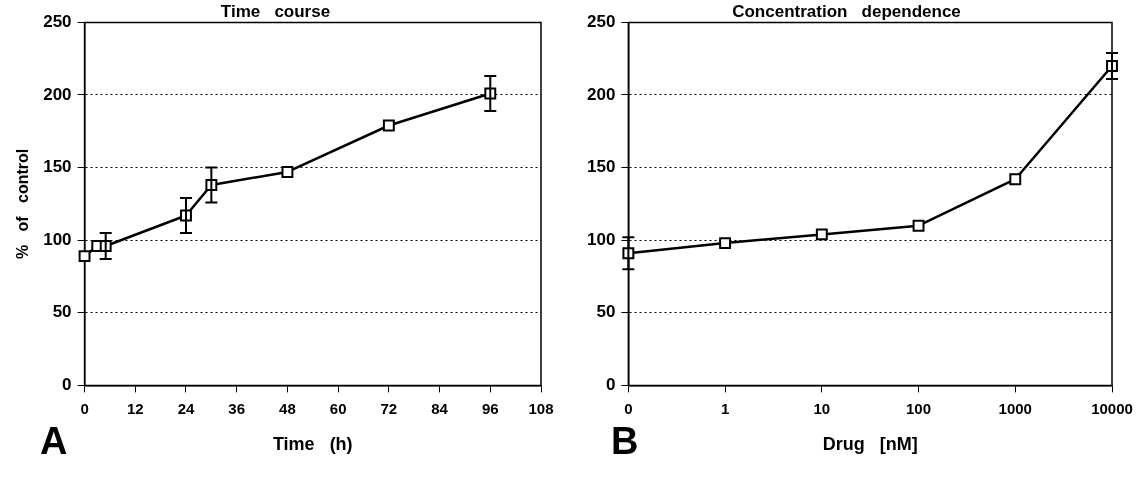 The width and height of the screenshot is (1143, 488). Describe the element at coordinates (490, 408) in the screenshot. I see `x-tick-label: 96` at that location.